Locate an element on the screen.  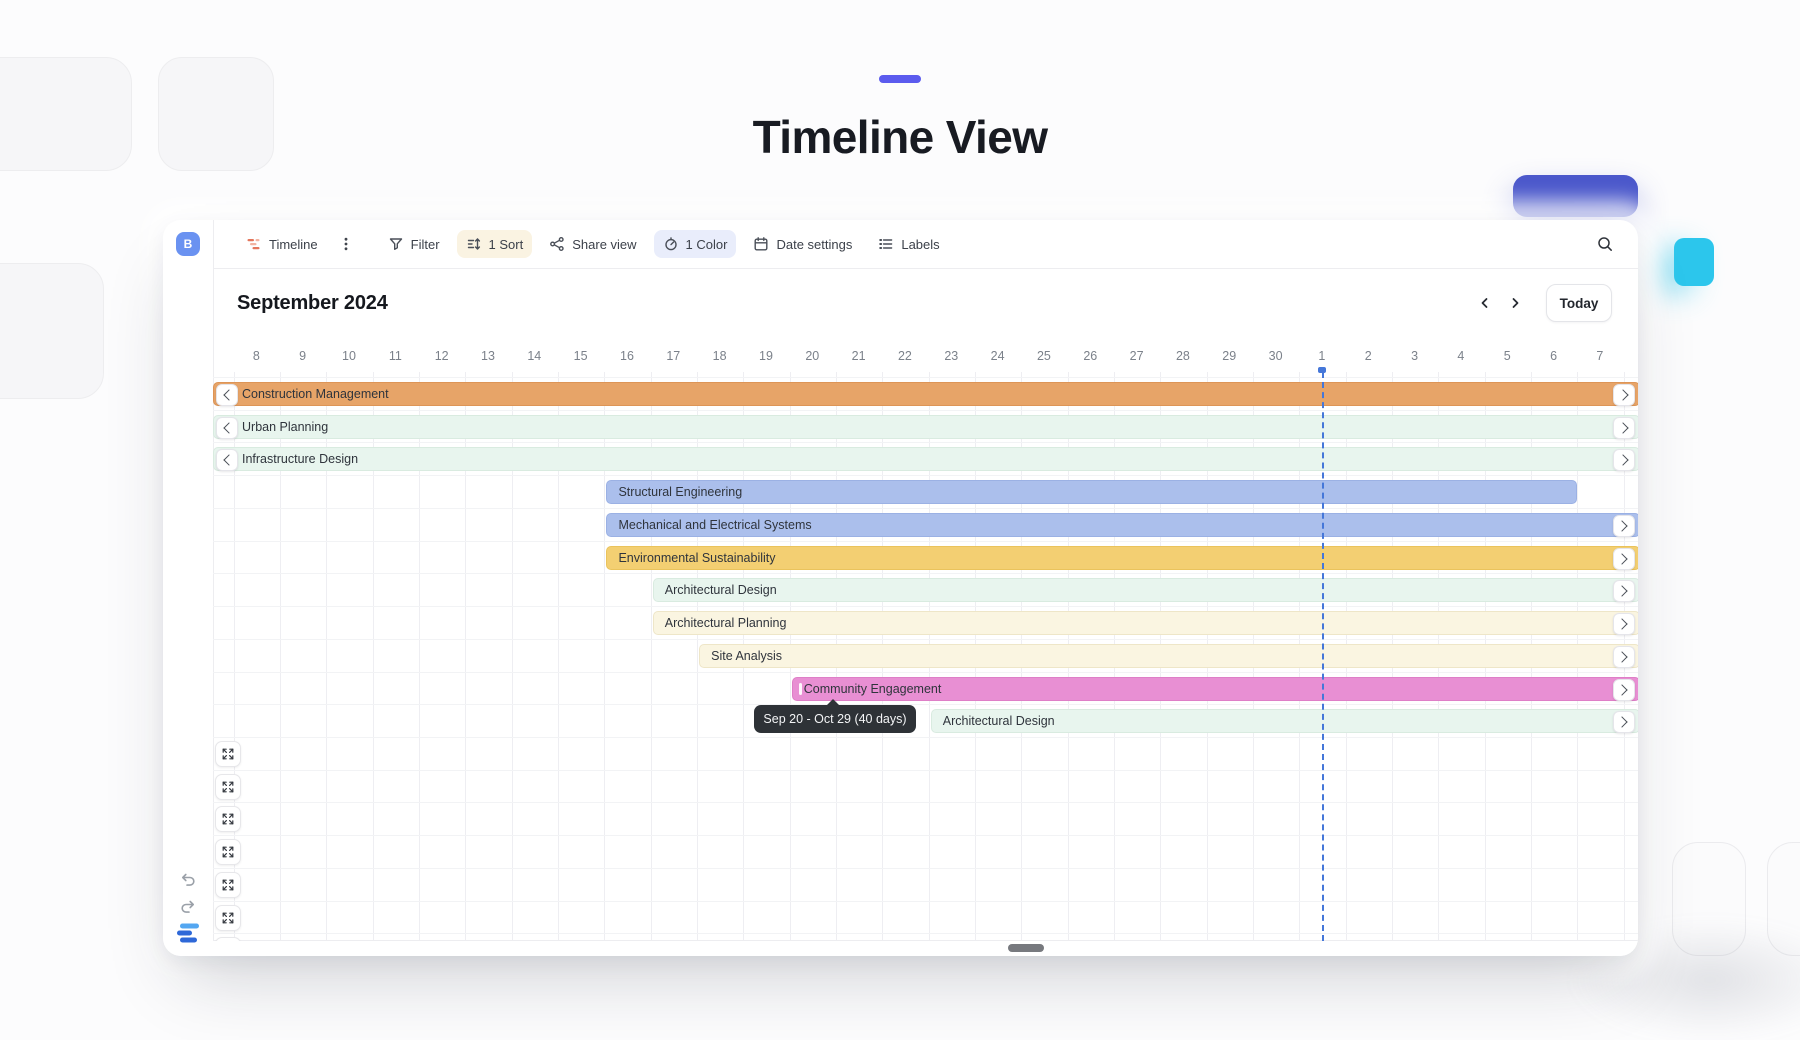
filter-label: Filter is located at coordinates (425, 244).